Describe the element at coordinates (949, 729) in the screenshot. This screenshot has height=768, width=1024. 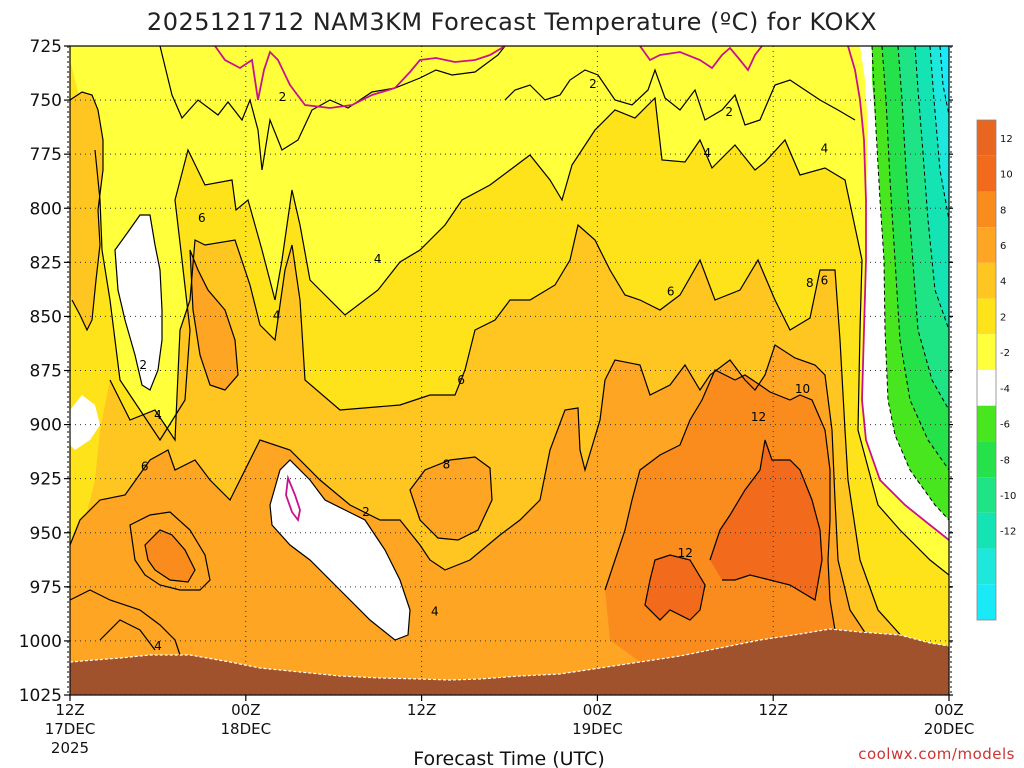
I see `x-tick-date: 20DEC` at that location.